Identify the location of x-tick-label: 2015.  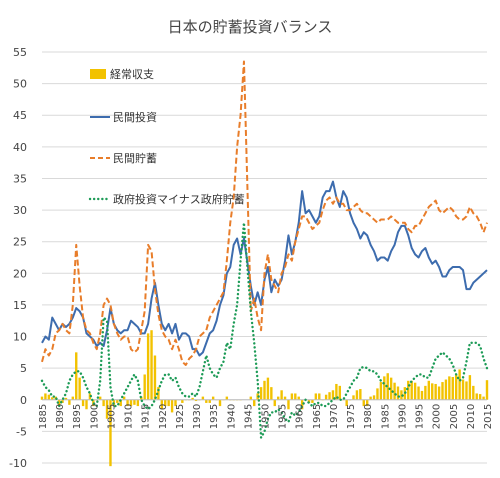
(488, 416).